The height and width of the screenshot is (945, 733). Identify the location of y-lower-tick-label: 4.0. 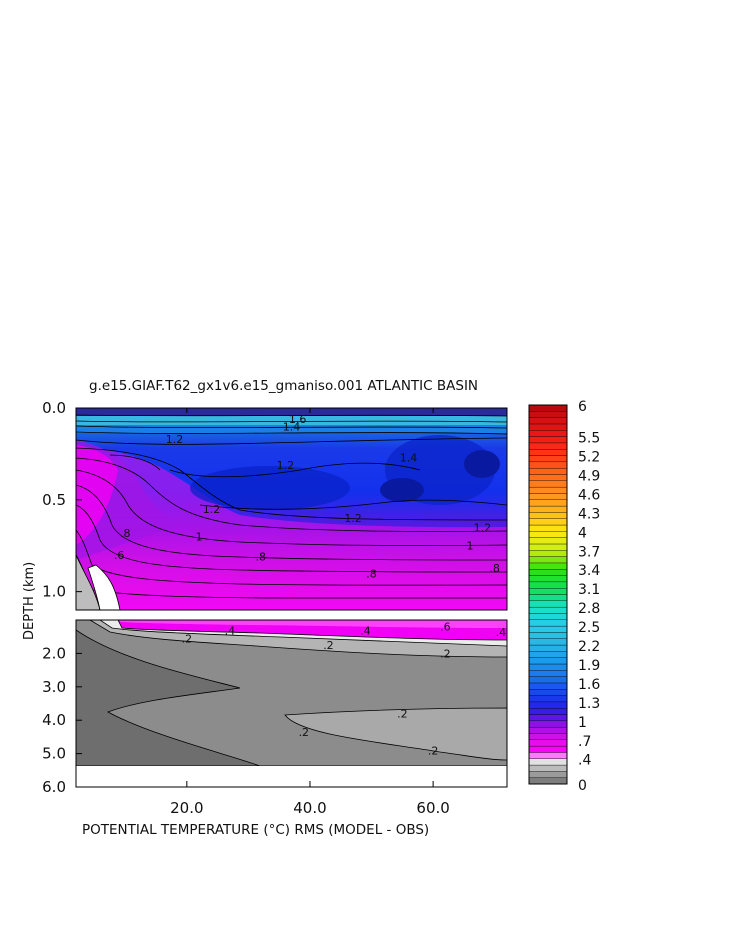
(54, 720).